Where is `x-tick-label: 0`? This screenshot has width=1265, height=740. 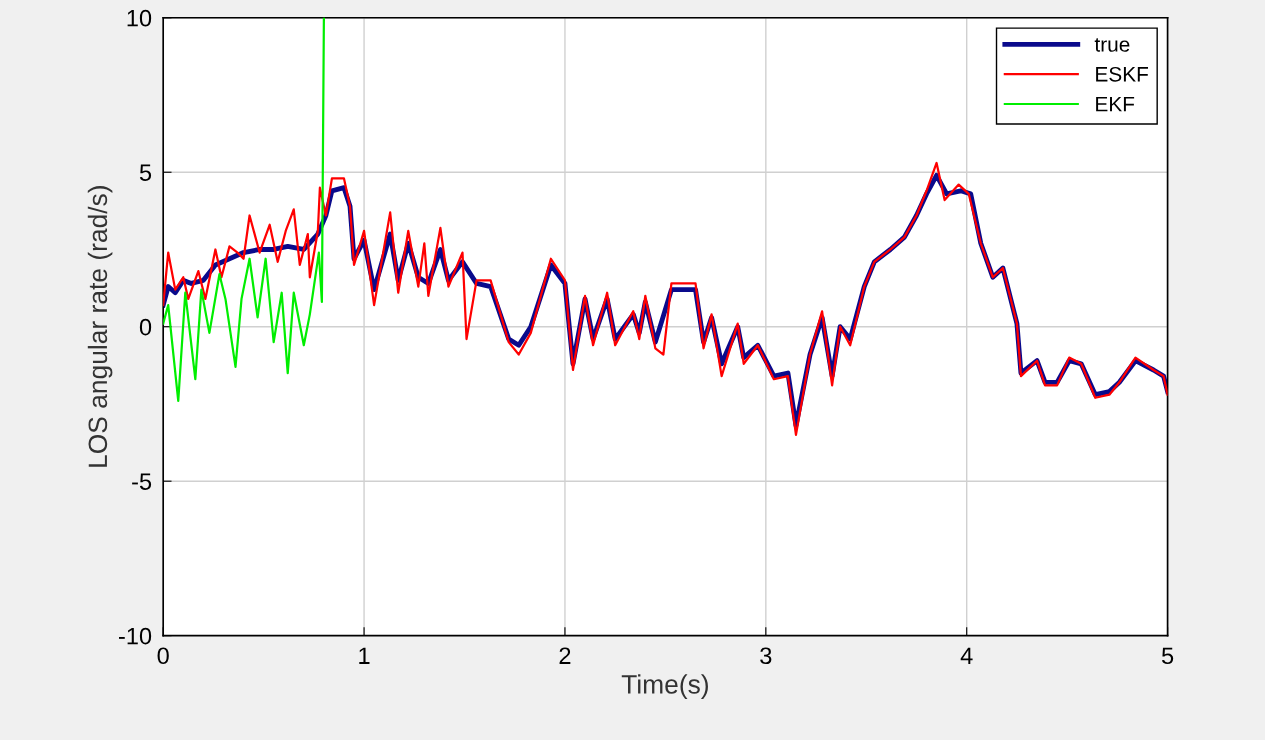 x-tick-label: 0 is located at coordinates (163, 656).